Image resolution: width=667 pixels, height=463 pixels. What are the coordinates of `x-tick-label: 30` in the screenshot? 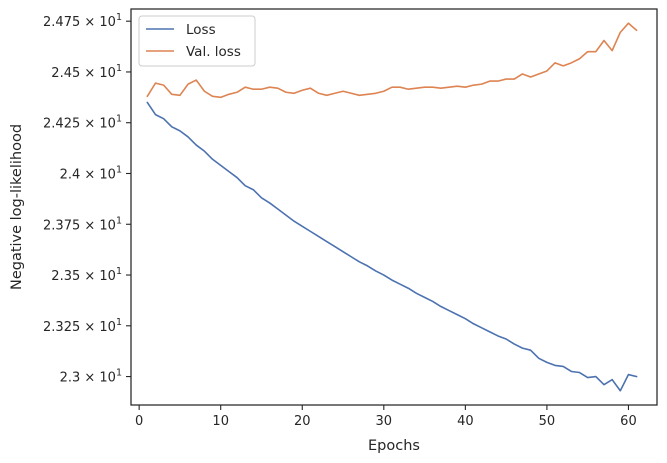 It's located at (384, 421).